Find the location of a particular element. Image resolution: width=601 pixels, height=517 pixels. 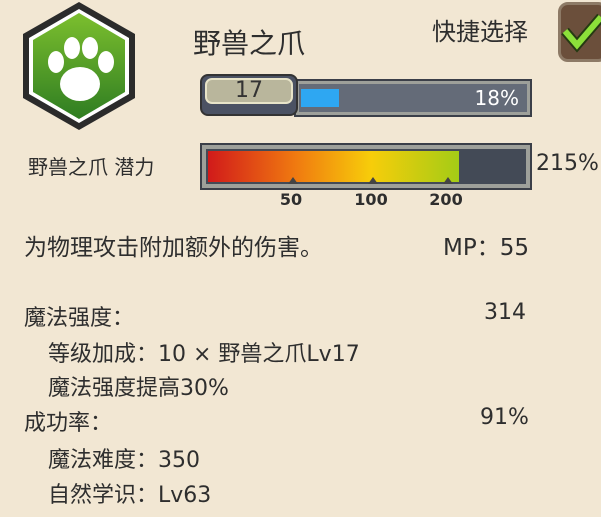

checkmark-icon is located at coordinates (581, 33).